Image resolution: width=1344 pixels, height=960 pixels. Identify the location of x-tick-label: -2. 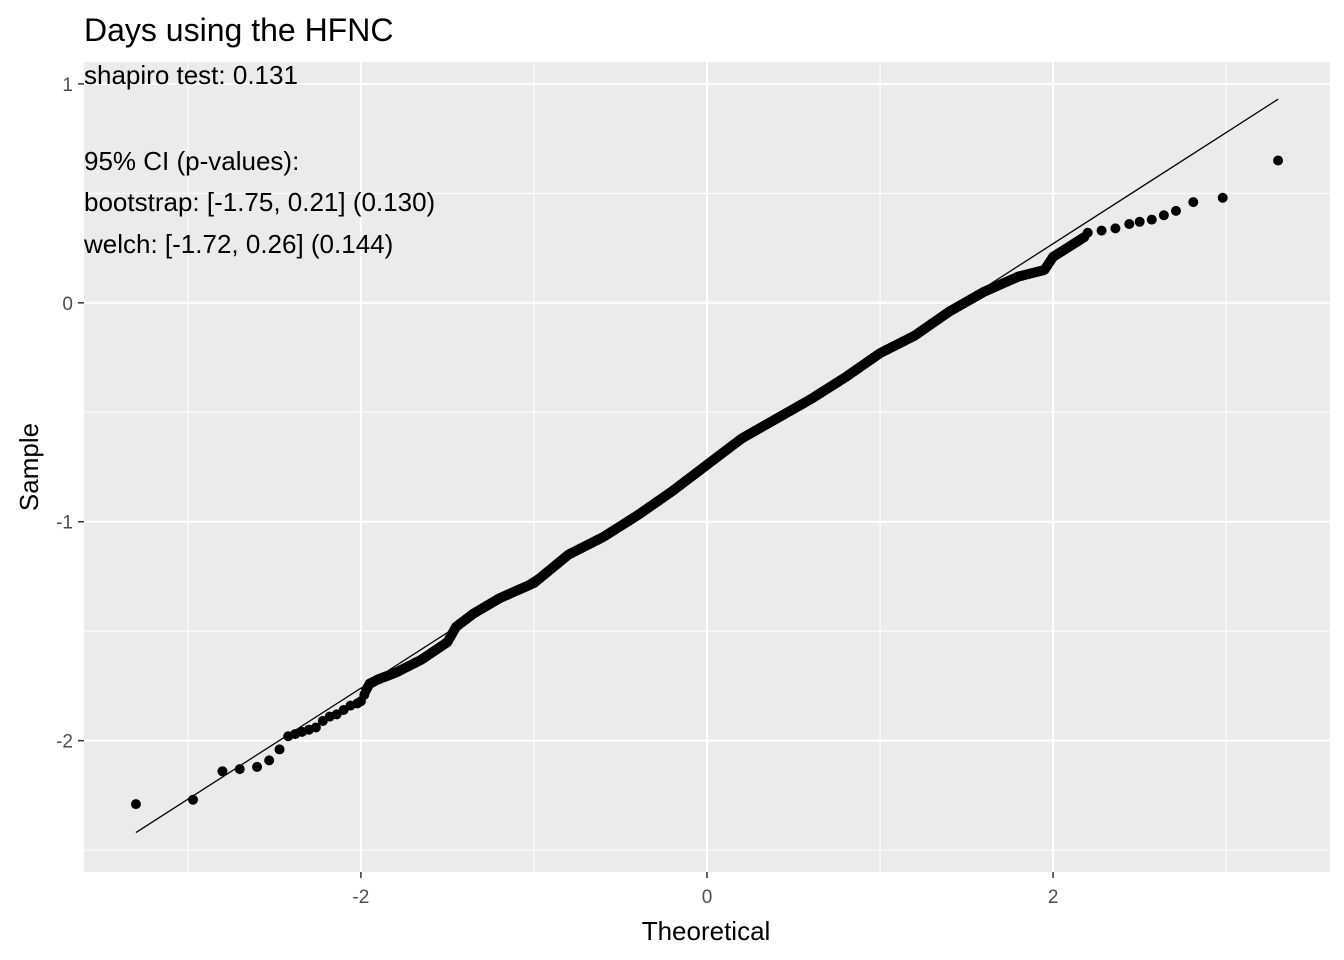
(360, 897).